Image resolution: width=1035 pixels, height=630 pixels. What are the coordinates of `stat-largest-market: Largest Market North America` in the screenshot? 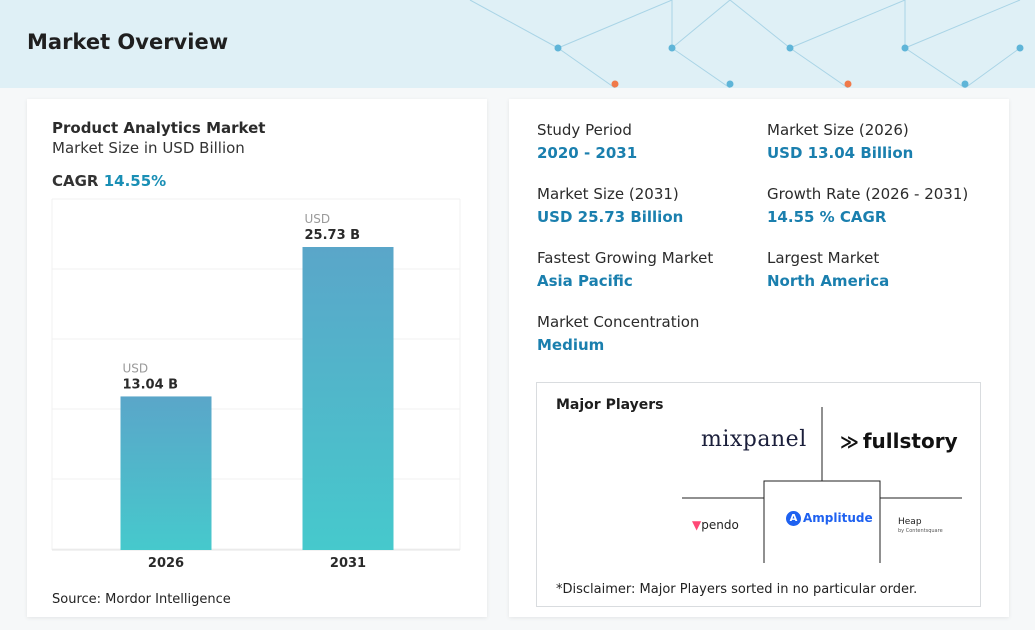 It's located at (828, 269).